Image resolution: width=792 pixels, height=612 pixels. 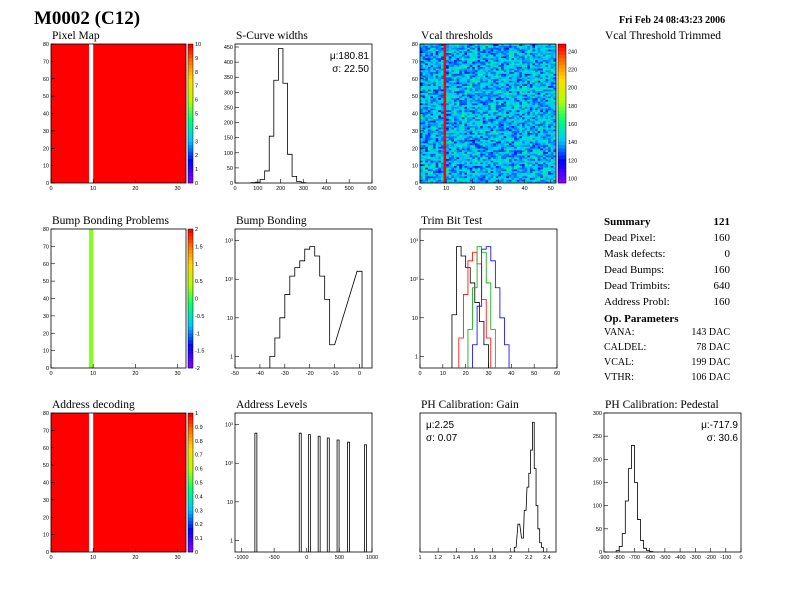 I want to click on y-tick-label: 250, so click(x=228, y=108).